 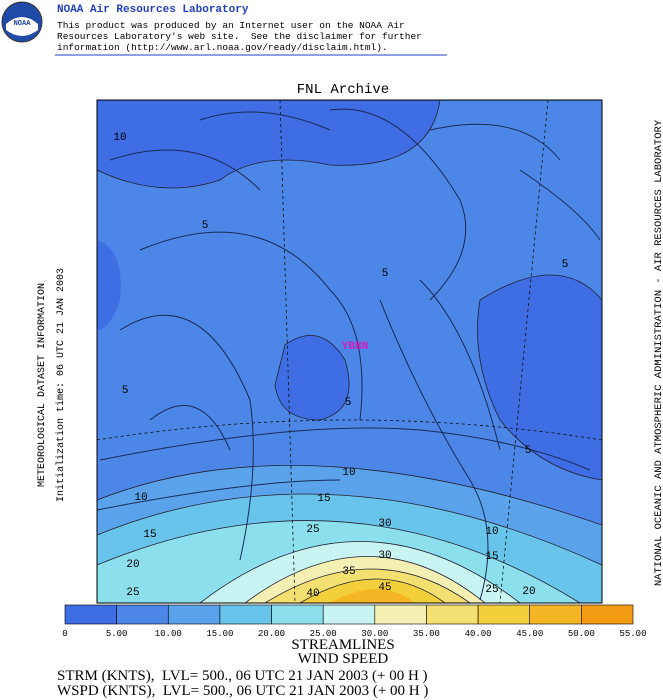 What do you see at coordinates (374, 634) in the screenshot?
I see `colorbar-label: 30.00` at bounding box center [374, 634].